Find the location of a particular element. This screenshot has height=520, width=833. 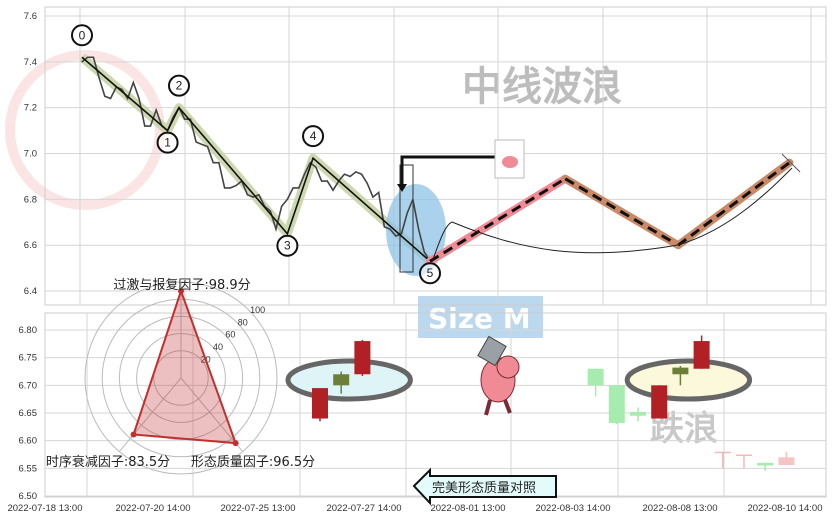

perfect-pattern-compare-button: 完美形态质量对照 is located at coordinates (484, 486).